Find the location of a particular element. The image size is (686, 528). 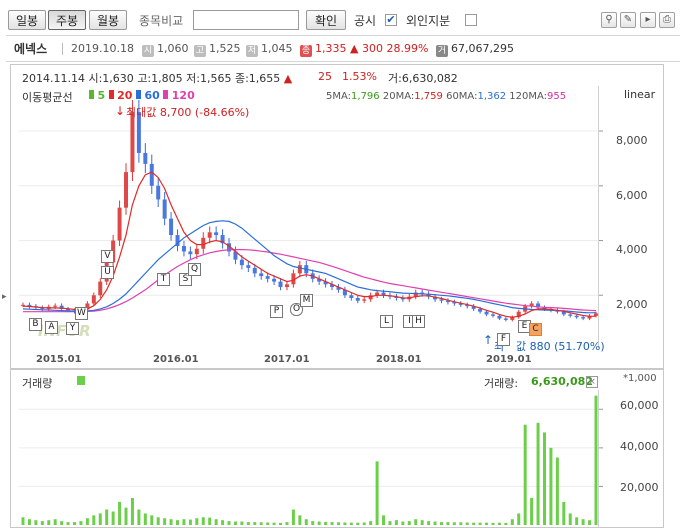

disclosure-marker-u: U is located at coordinates (107, 272).